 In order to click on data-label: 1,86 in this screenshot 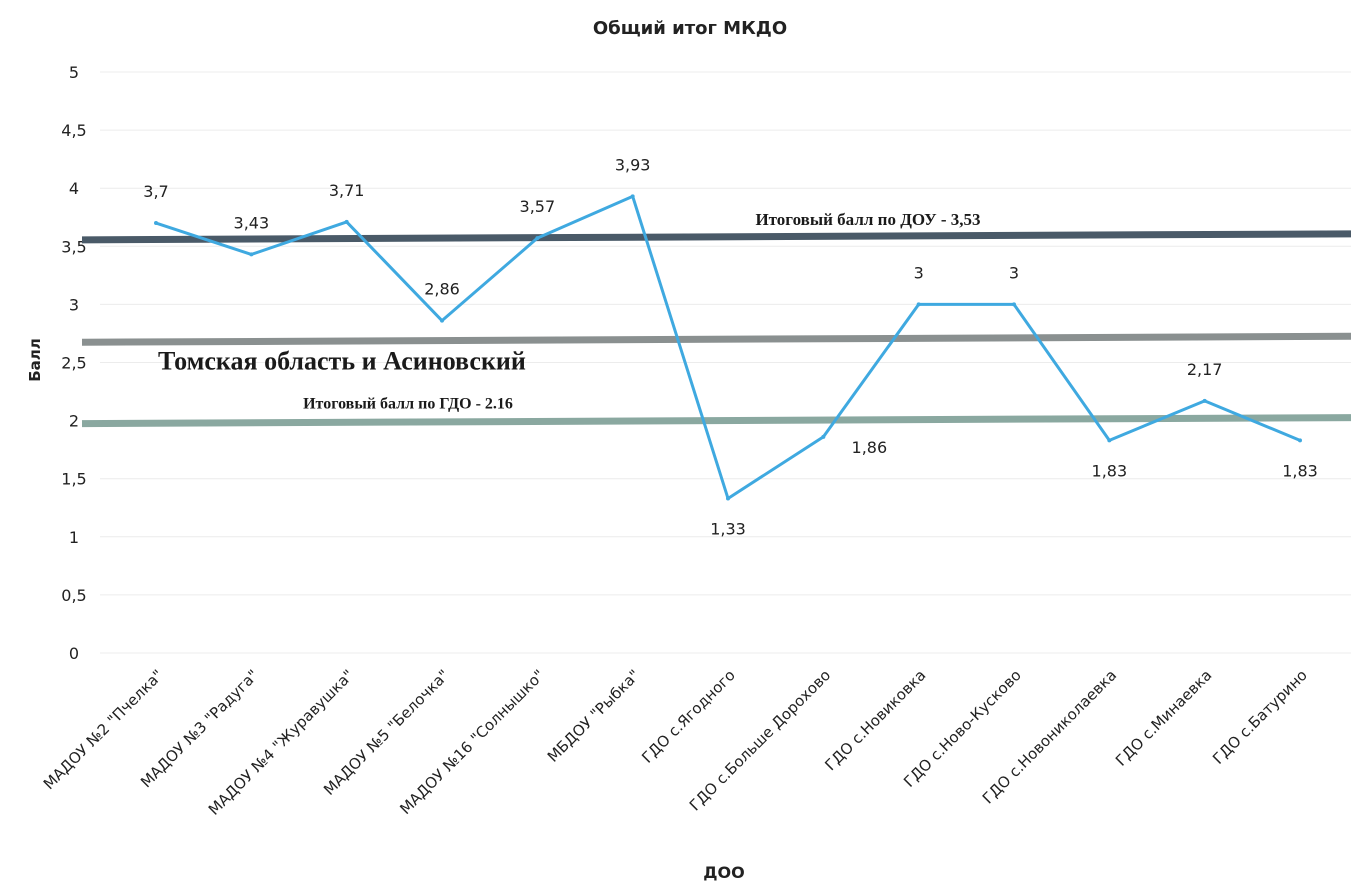, I will do `click(870, 447)`.